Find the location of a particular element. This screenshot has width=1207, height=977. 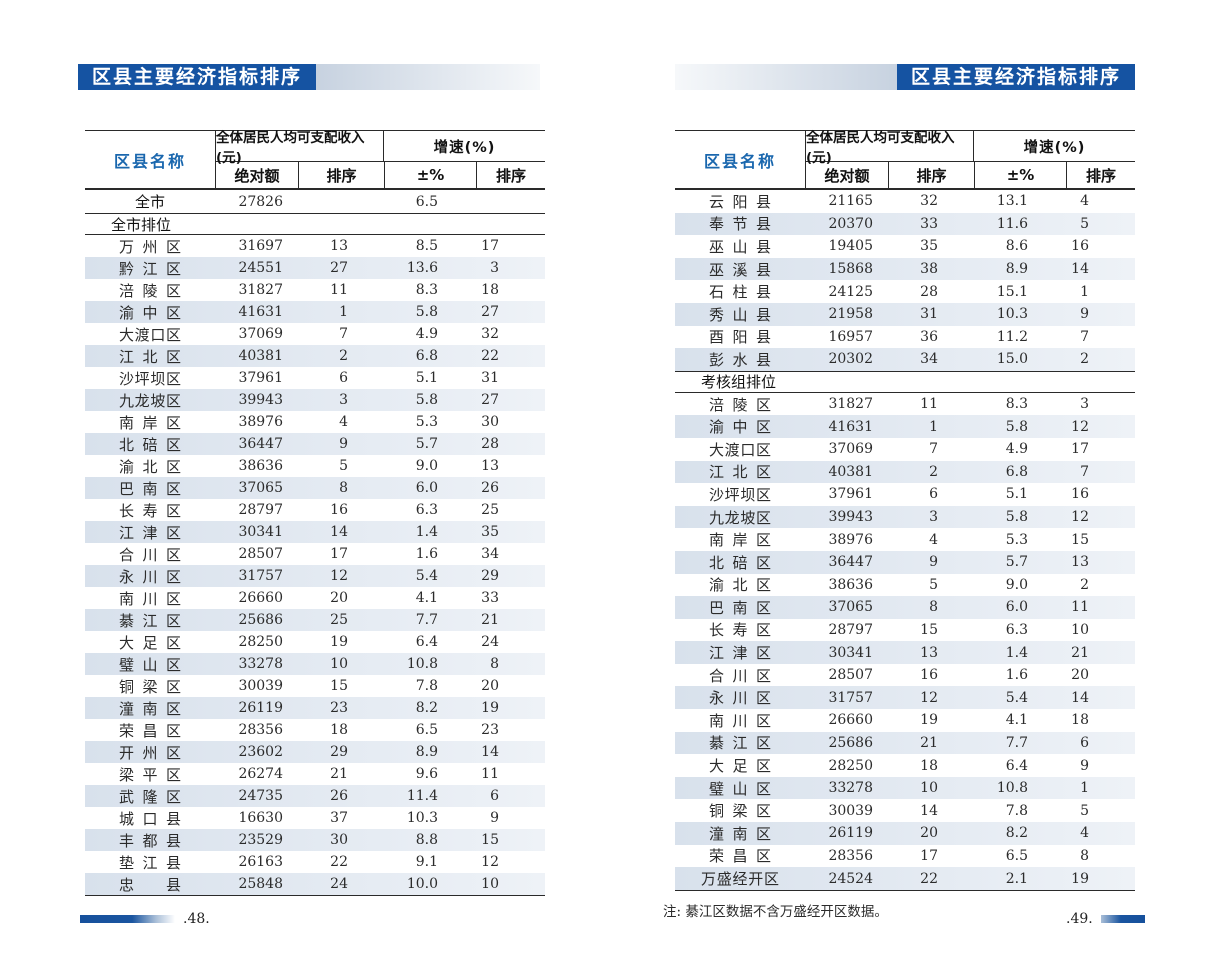

cell-income-rank: 15 is located at coordinates (929, 629).